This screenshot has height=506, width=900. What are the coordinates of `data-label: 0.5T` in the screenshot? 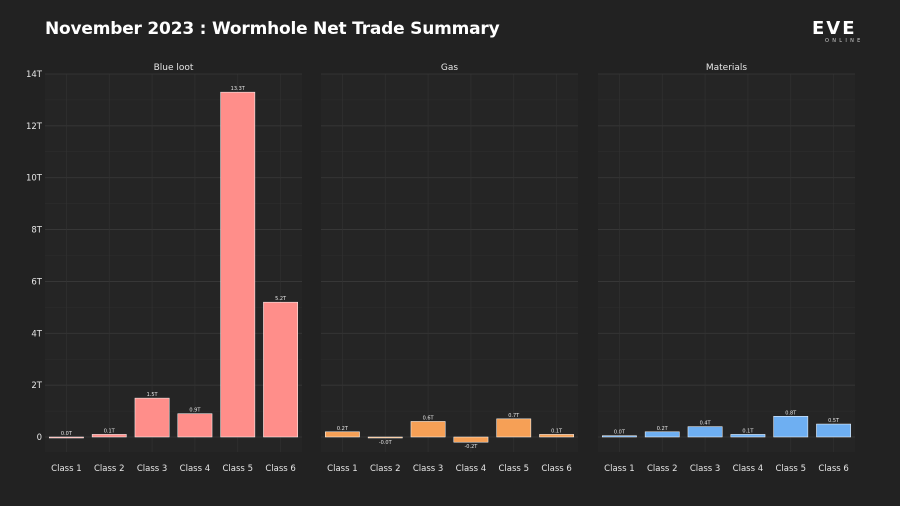 It's located at (834, 421).